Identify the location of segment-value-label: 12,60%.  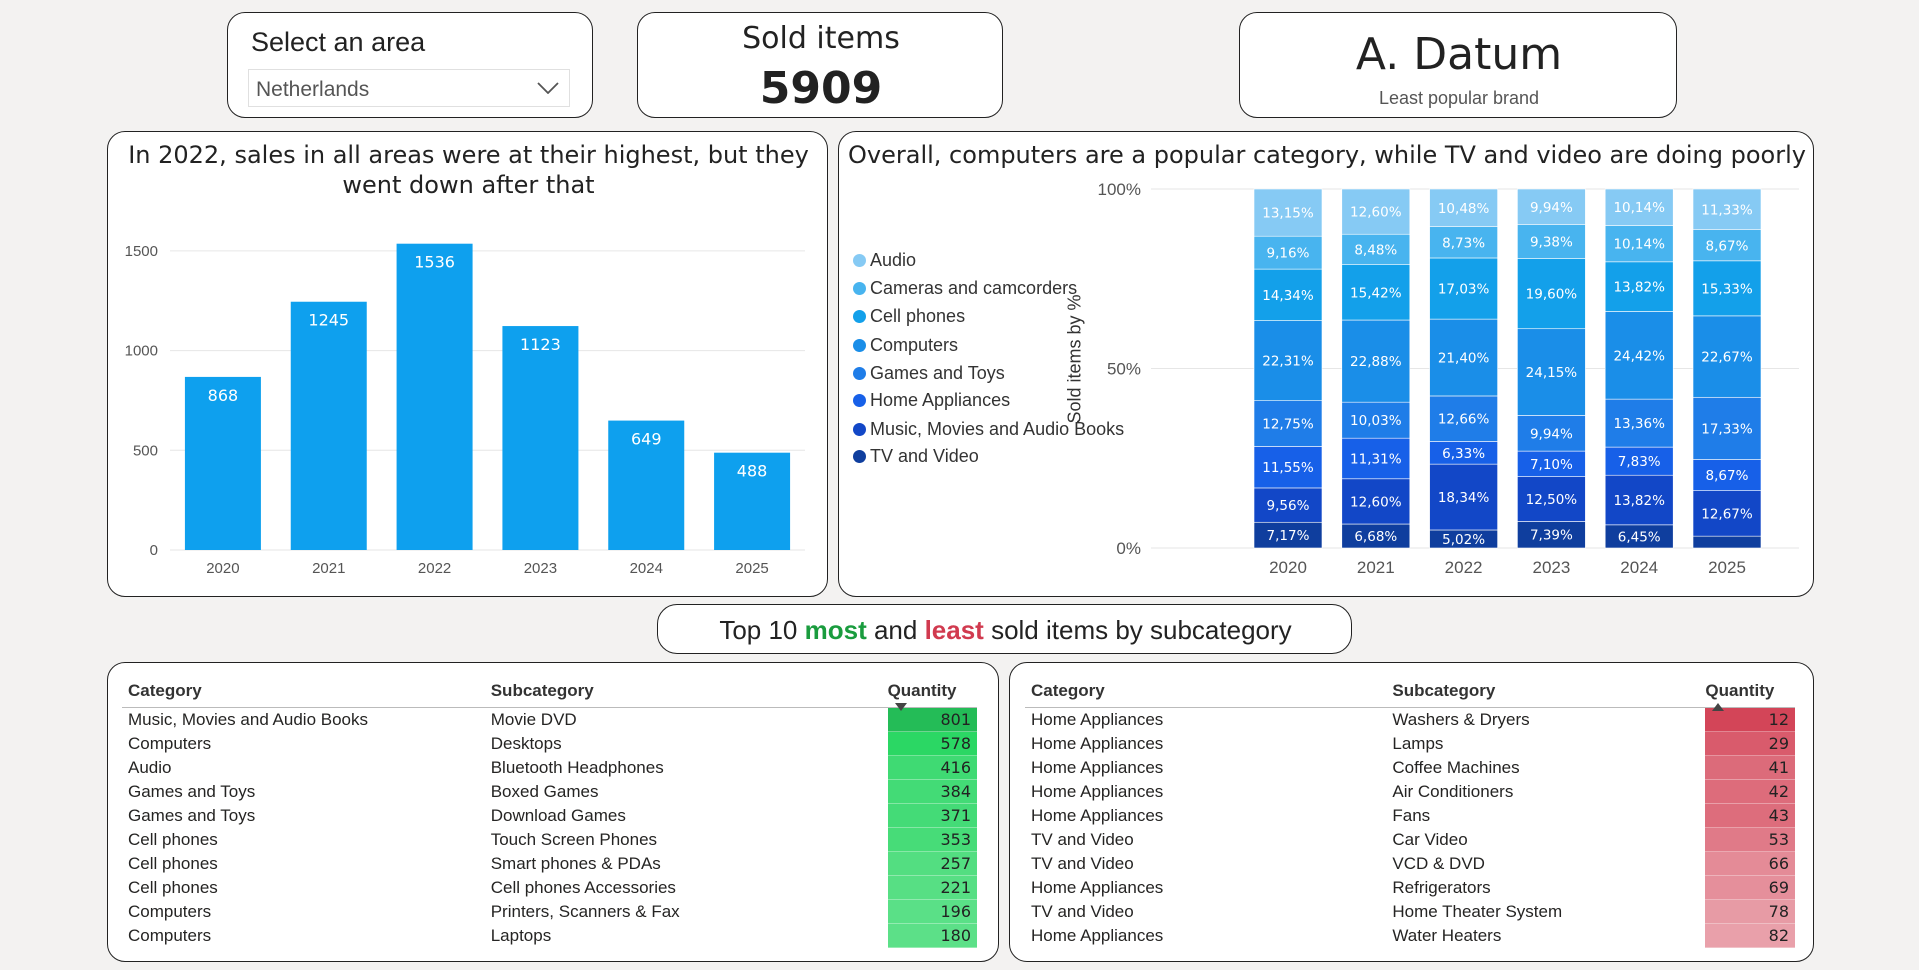
(1376, 502).